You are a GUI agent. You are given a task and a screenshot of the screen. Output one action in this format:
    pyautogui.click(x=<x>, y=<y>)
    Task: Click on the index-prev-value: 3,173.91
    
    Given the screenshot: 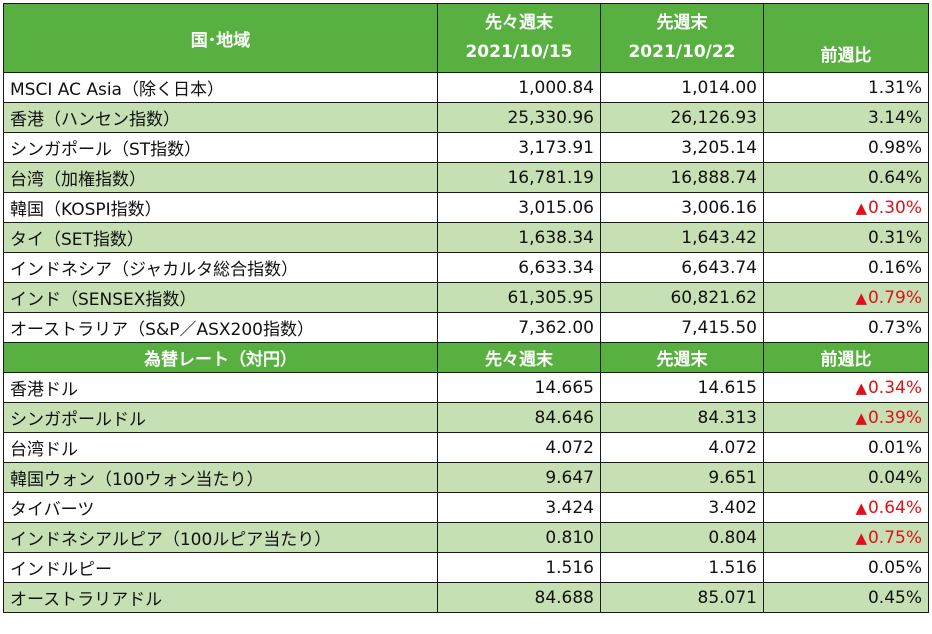 What is the action you would take?
    pyautogui.click(x=556, y=147)
    